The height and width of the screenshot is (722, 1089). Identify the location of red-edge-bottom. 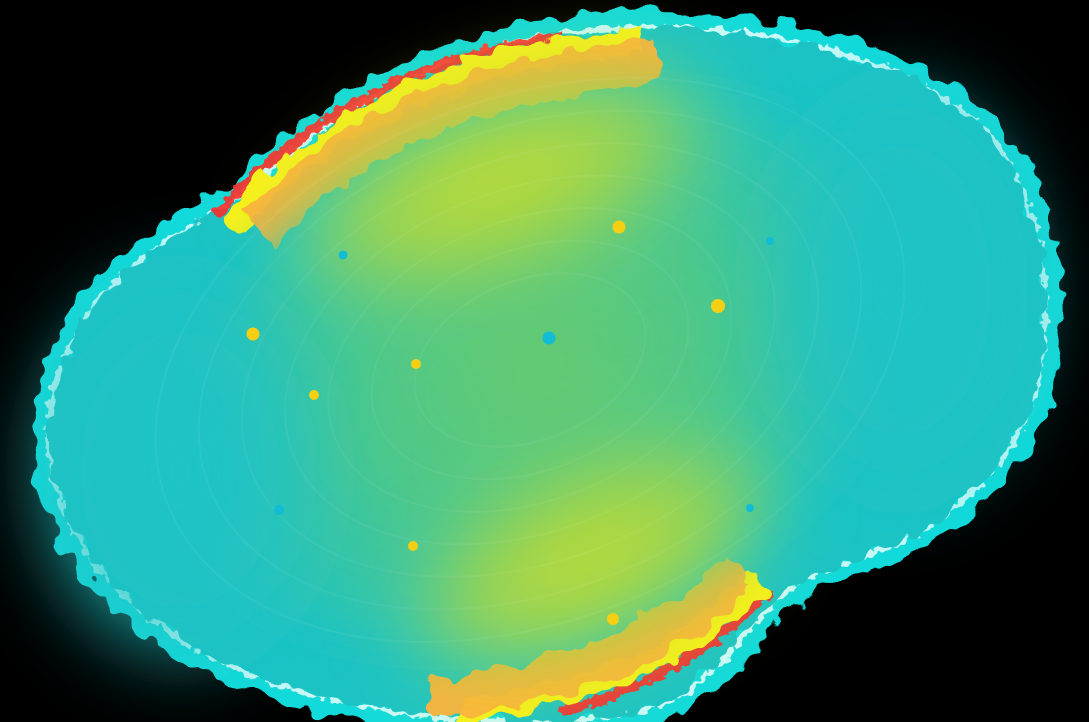
(666, 651).